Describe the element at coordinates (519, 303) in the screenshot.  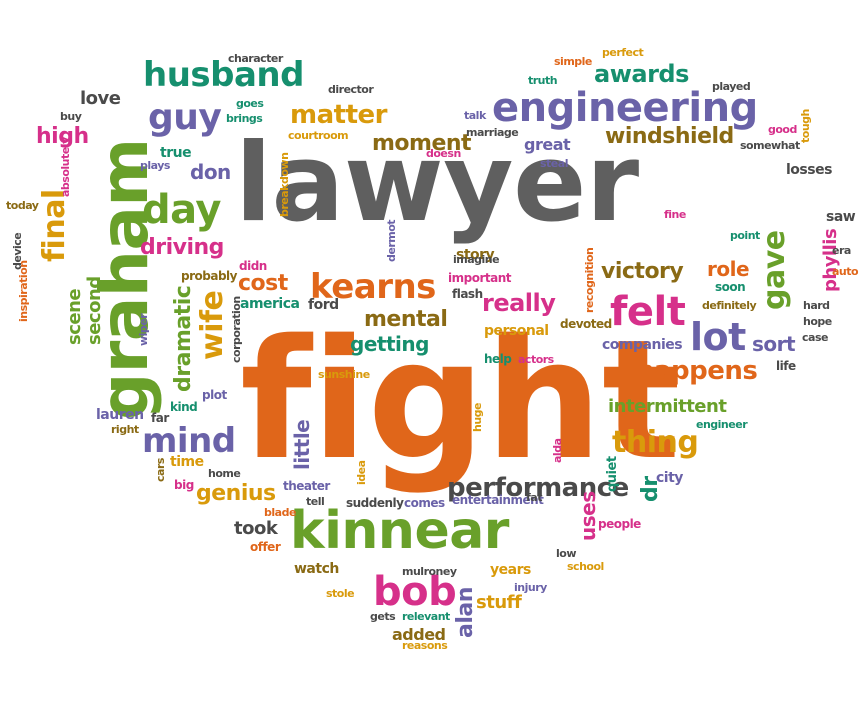
I see `word-really: really` at that location.